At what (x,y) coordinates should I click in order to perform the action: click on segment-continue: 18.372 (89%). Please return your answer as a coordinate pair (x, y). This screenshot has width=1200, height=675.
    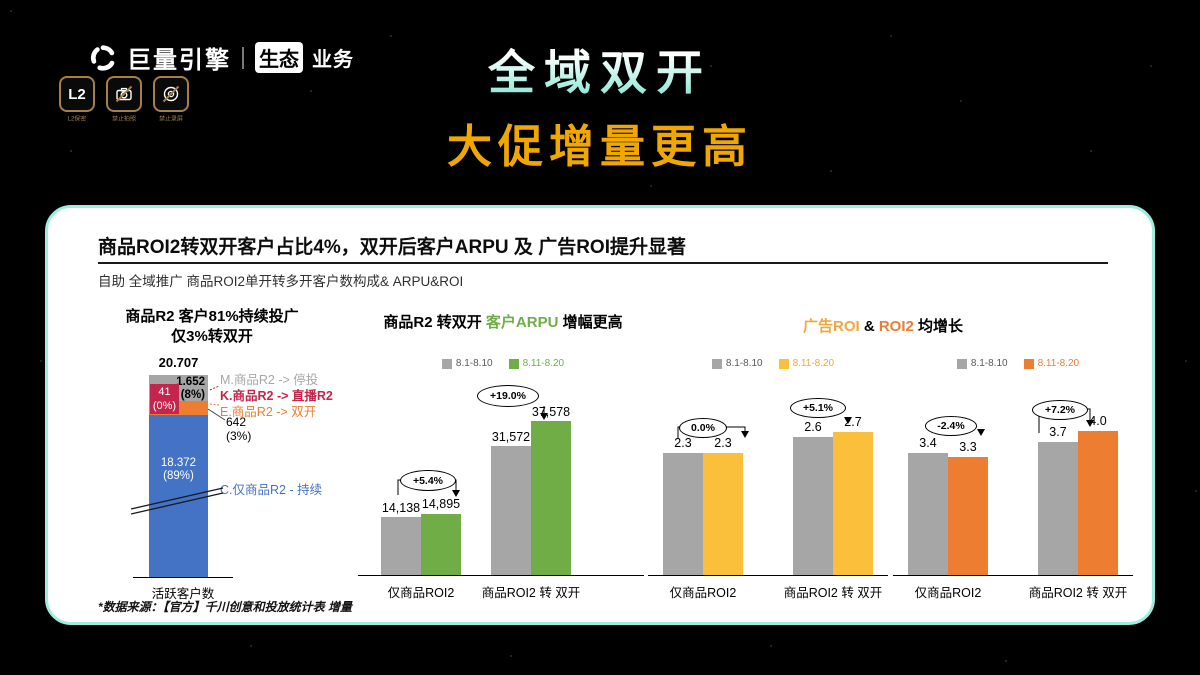
    Looking at the image, I should click on (178, 496).